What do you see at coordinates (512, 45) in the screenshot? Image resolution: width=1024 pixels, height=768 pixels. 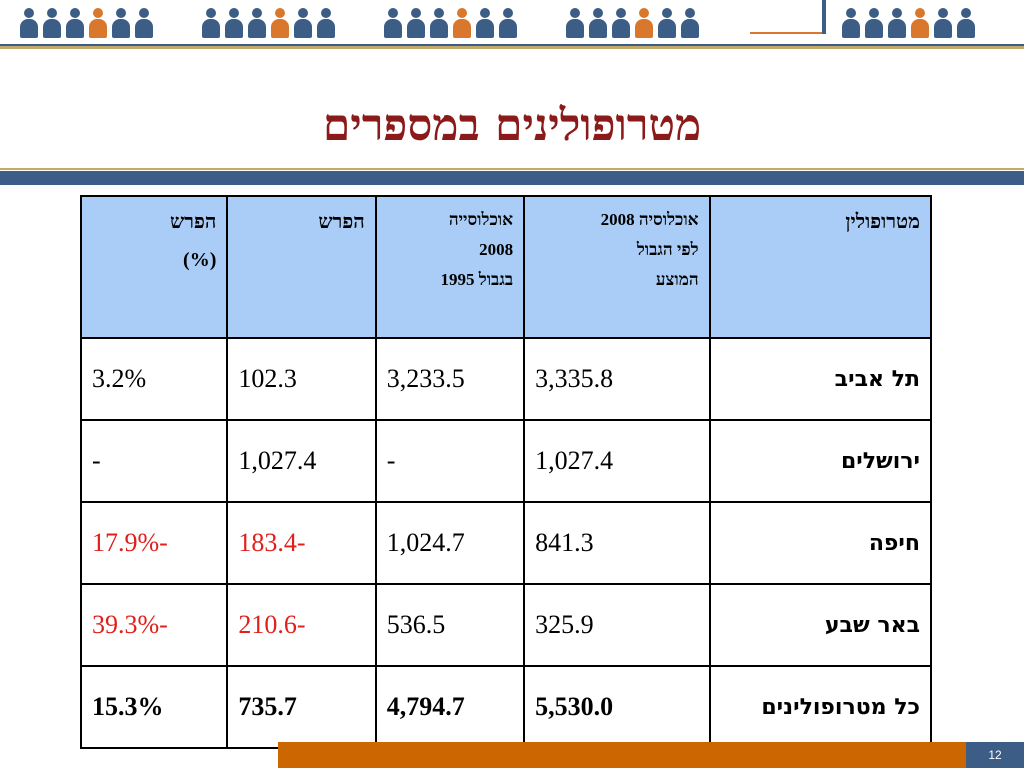 I see `banner-divider` at bounding box center [512, 45].